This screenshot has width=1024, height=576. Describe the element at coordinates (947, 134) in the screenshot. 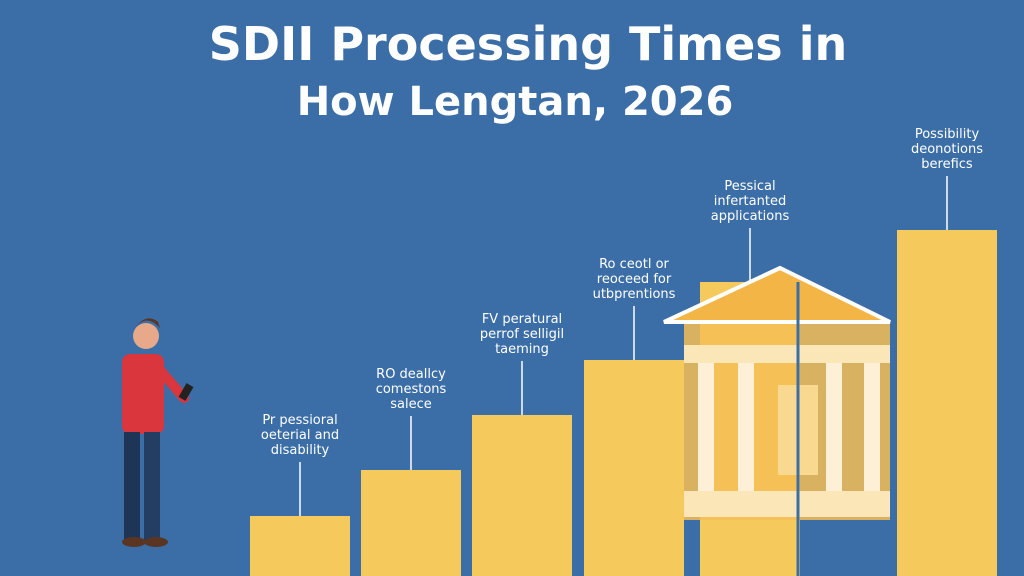

I see `category-label: Possibility` at that location.